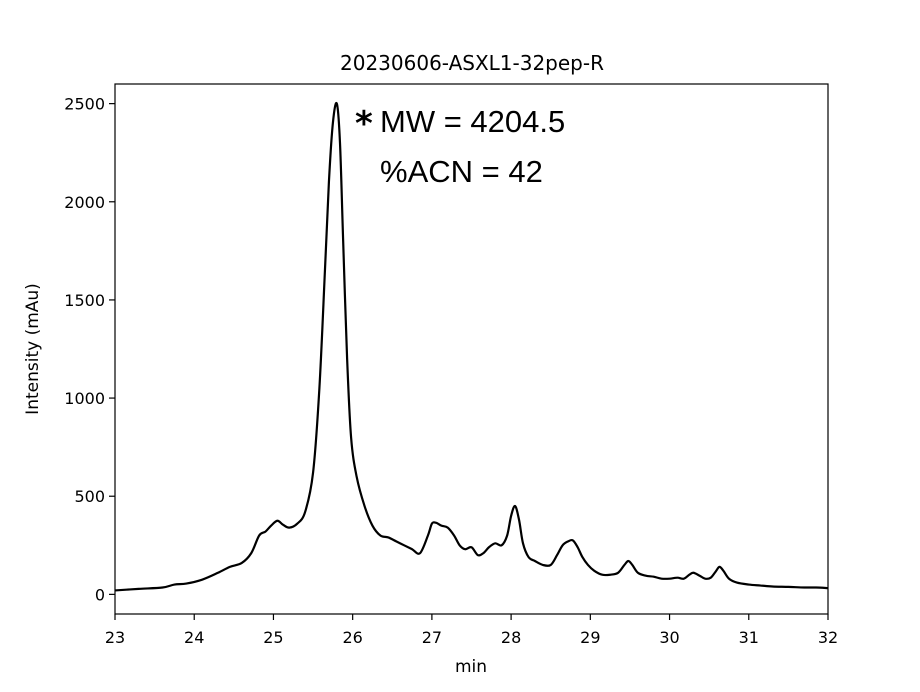 This screenshot has width=920, height=692. I want to click on y-tick-label: 0, so click(100, 594).